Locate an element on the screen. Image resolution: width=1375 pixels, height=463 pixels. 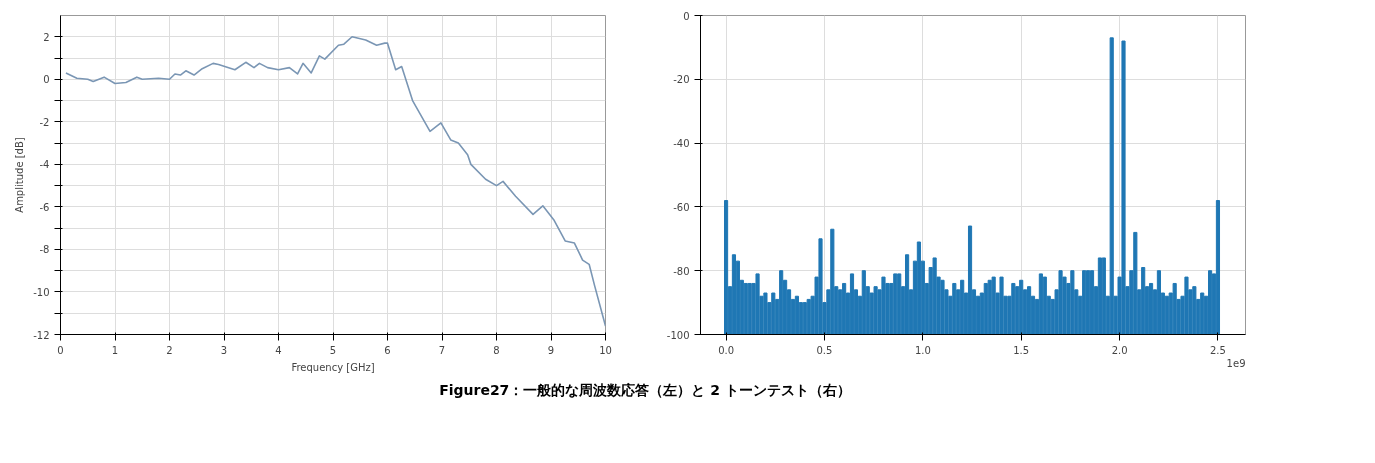
y-tick-label: -60 is located at coordinates (681, 207).